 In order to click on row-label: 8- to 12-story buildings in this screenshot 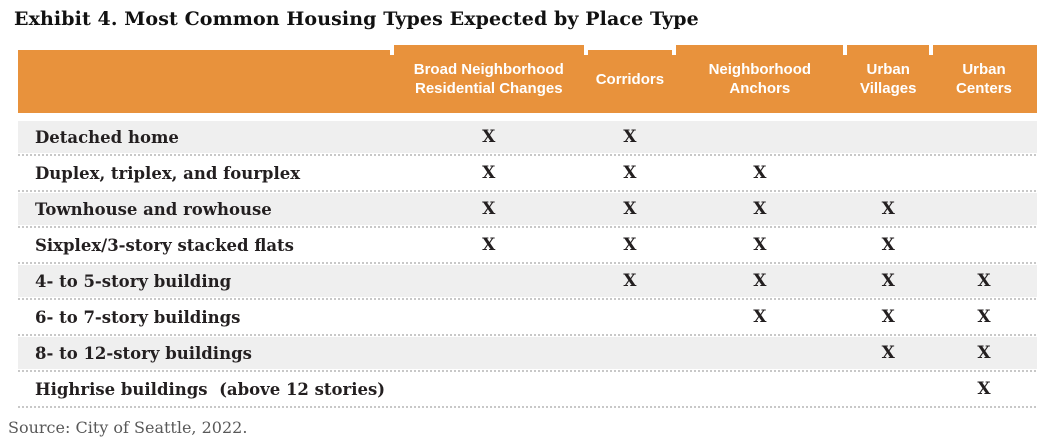, I will do `click(143, 353)`.